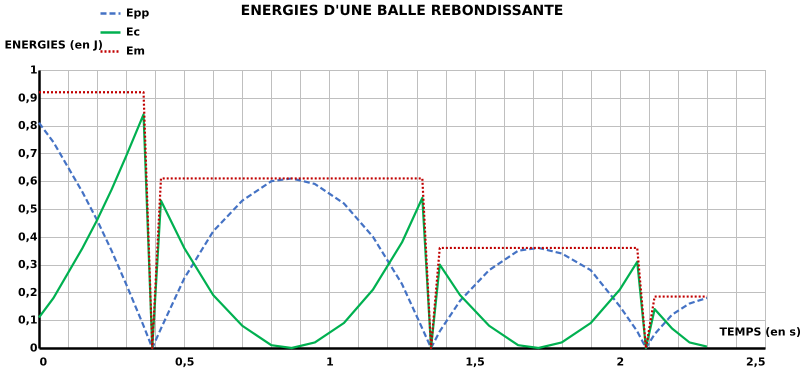 The image size is (800, 378). What do you see at coordinates (28, 237) in the screenshot?
I see `y-tick-label: 0,4` at bounding box center [28, 237].